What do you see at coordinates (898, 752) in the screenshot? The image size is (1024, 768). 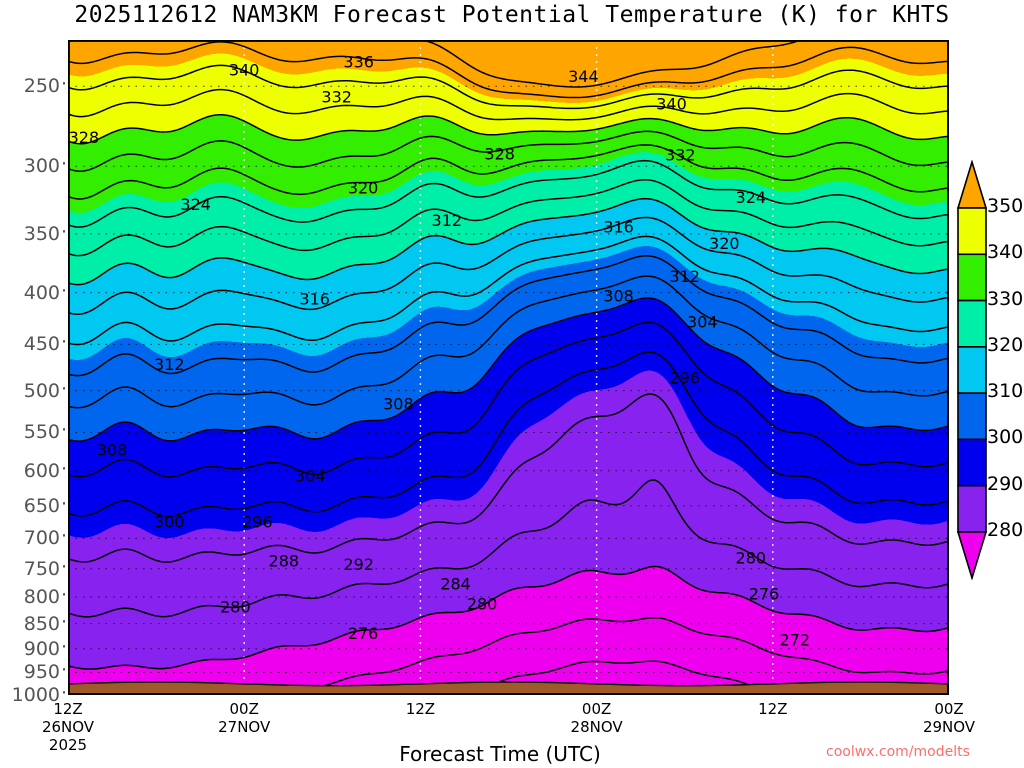 I see `watermark: coolwx.com/modelts` at bounding box center [898, 752].